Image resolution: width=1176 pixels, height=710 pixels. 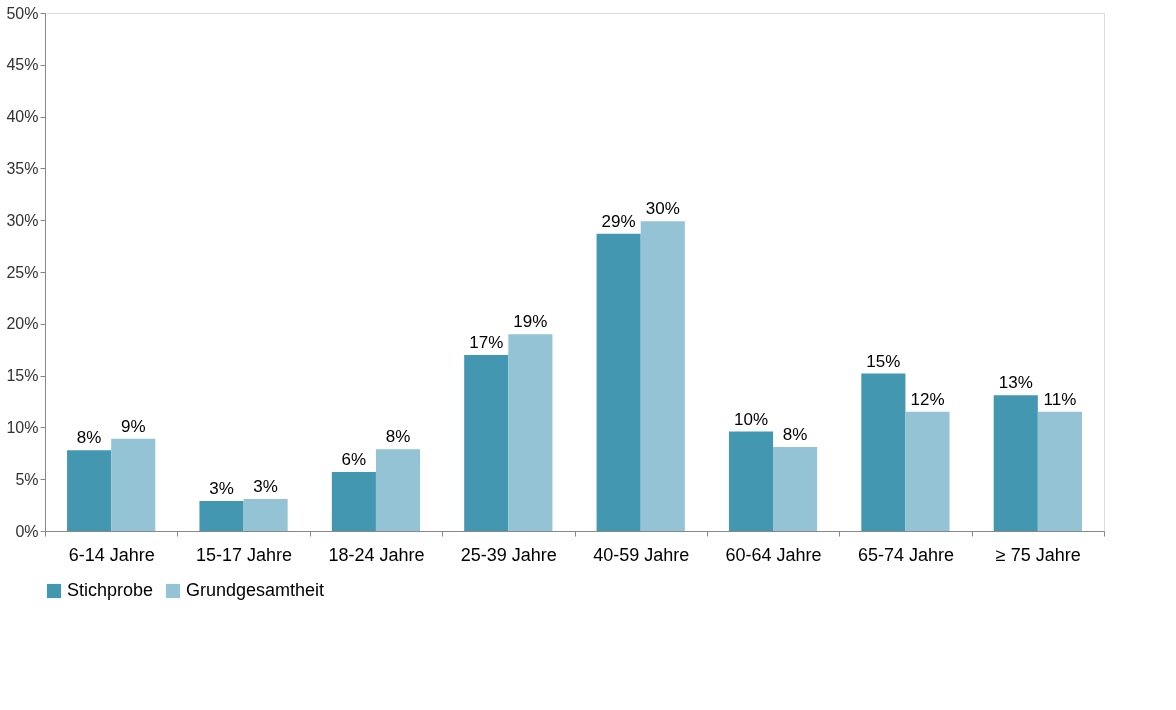 What do you see at coordinates (883, 361) in the screenshot?
I see `data-label: 15%` at bounding box center [883, 361].